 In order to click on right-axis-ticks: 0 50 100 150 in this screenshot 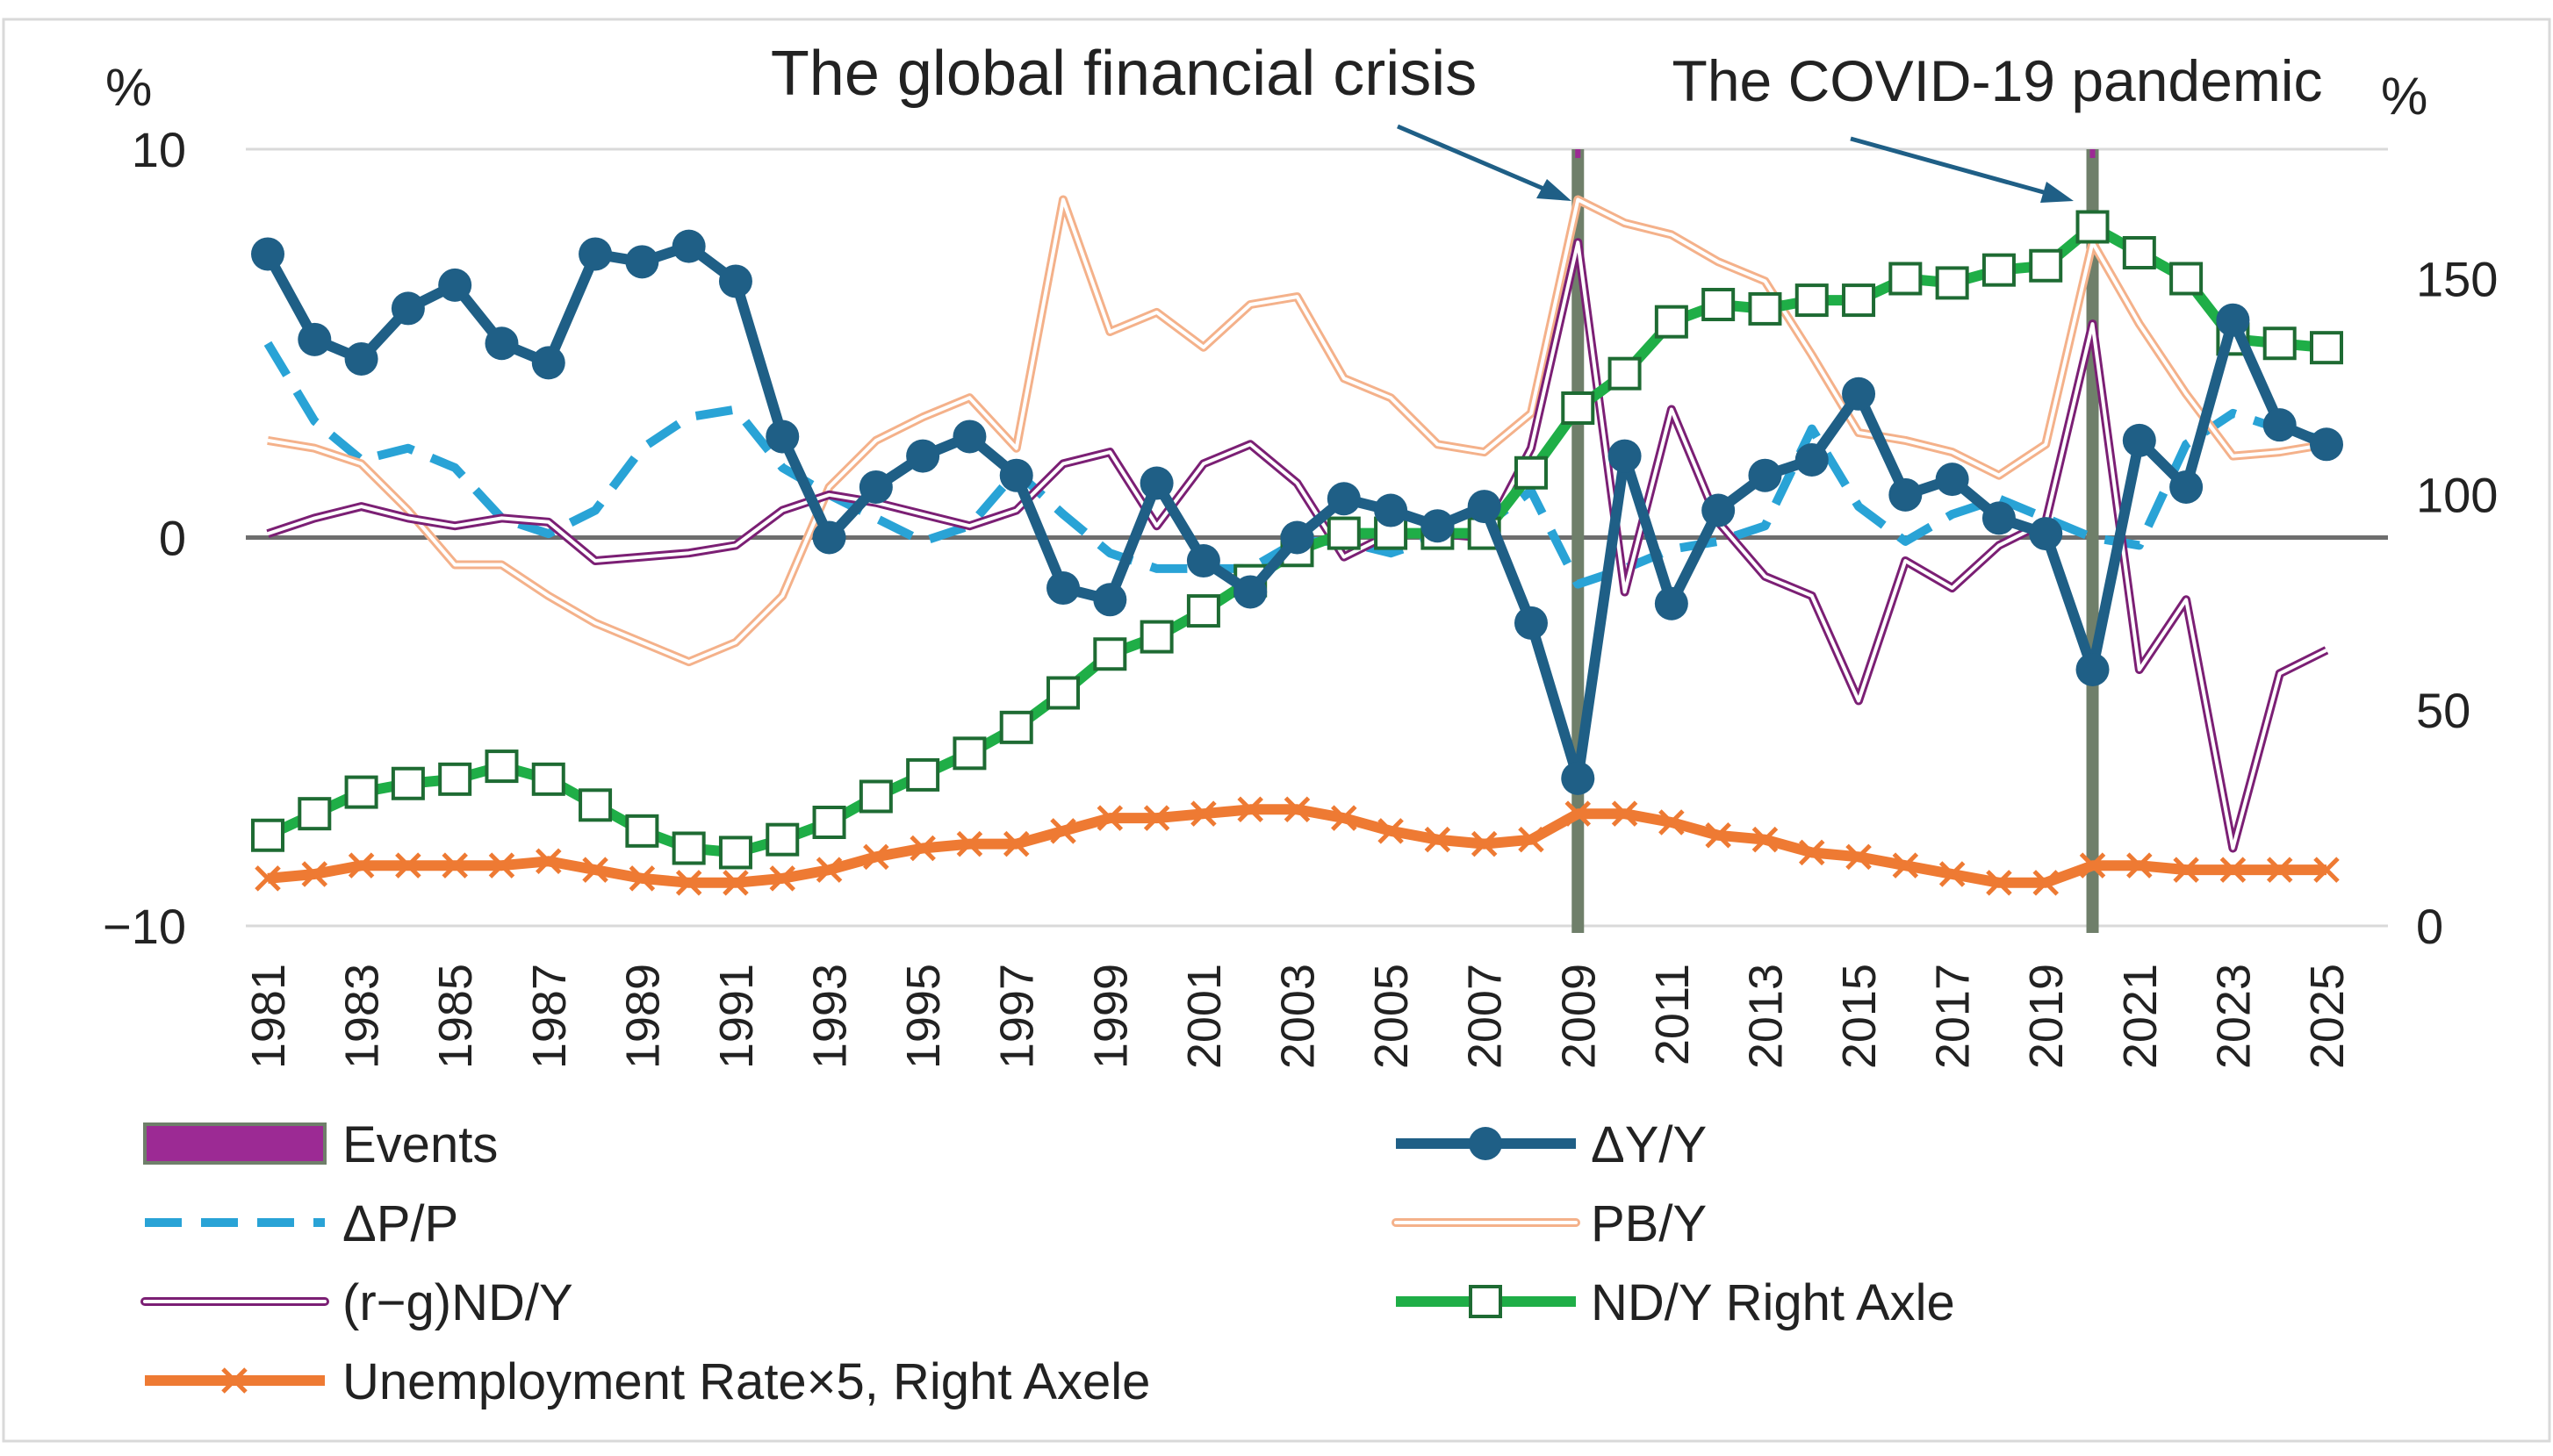, I will do `click(2457, 603)`.